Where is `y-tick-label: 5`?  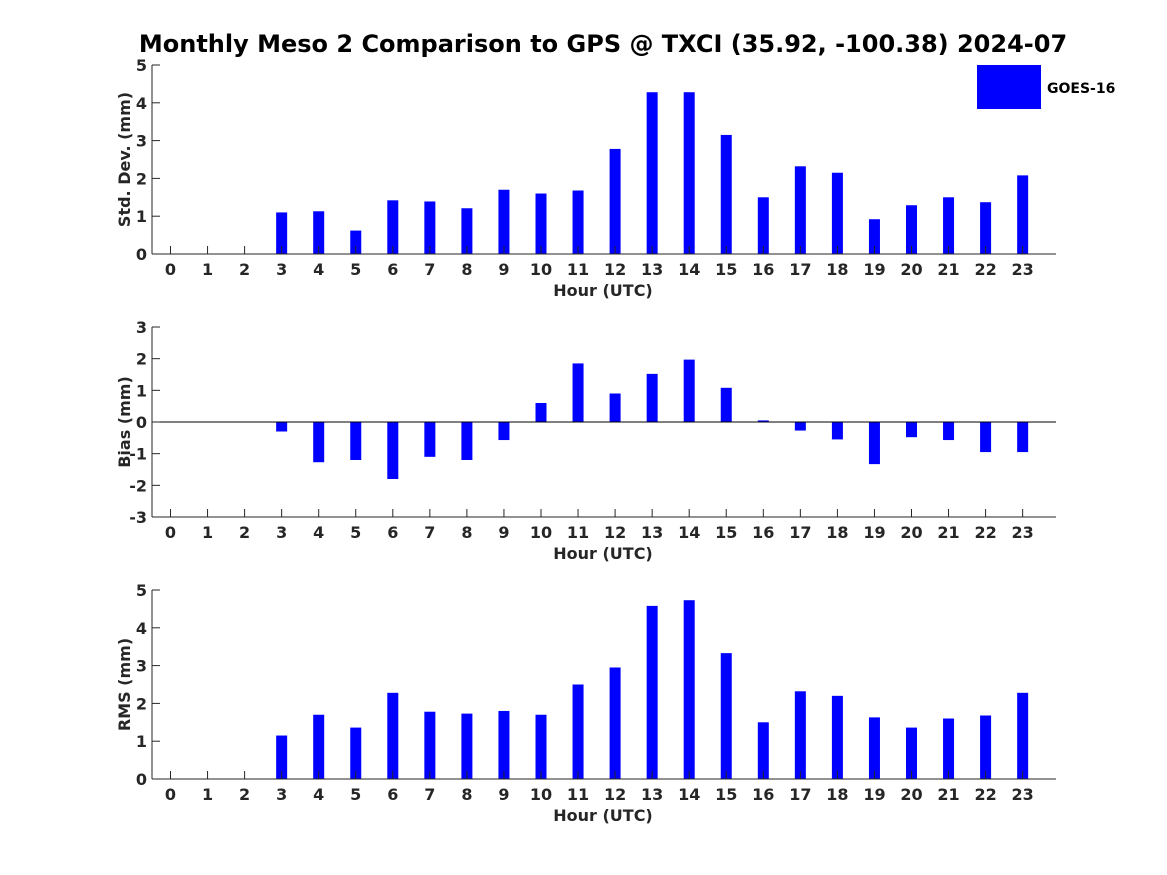 y-tick-label: 5 is located at coordinates (141, 590).